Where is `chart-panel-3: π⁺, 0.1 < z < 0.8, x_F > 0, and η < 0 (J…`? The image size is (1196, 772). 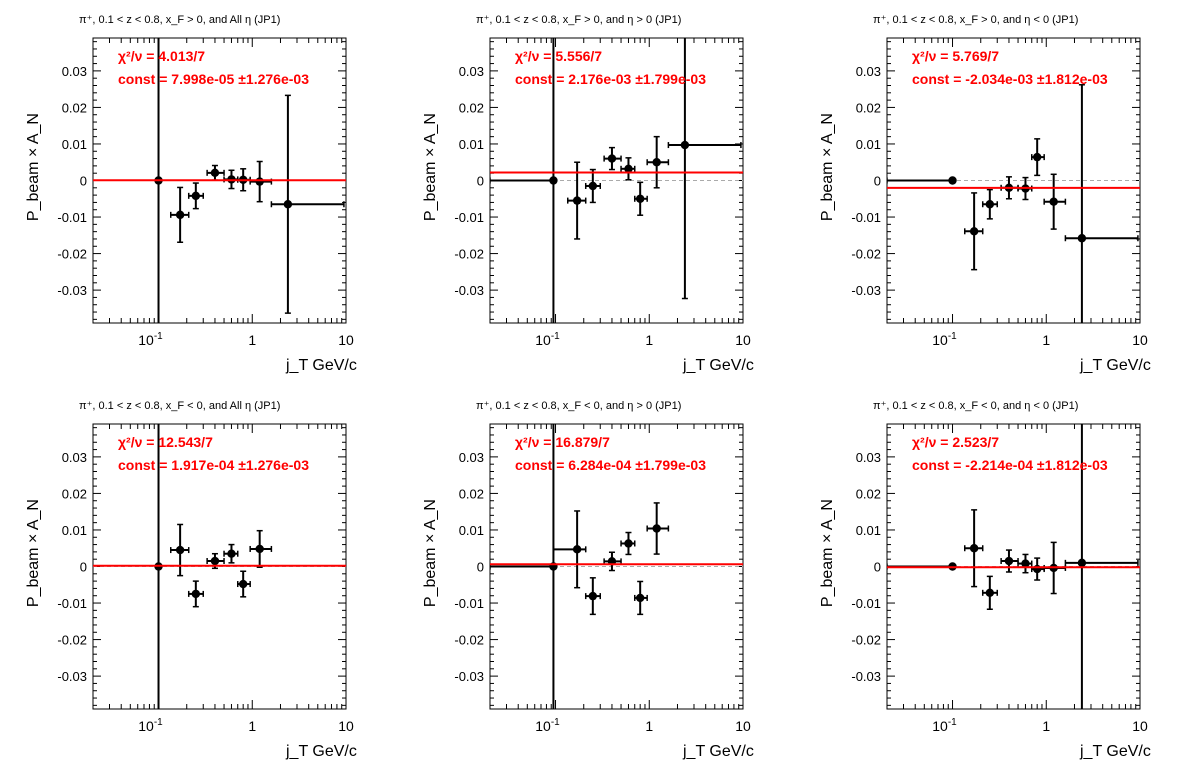
chart-panel-3: π⁺, 0.1 < z < 0.8, x_F > 0, and η < 0 (J… is located at coordinates (985, 194).